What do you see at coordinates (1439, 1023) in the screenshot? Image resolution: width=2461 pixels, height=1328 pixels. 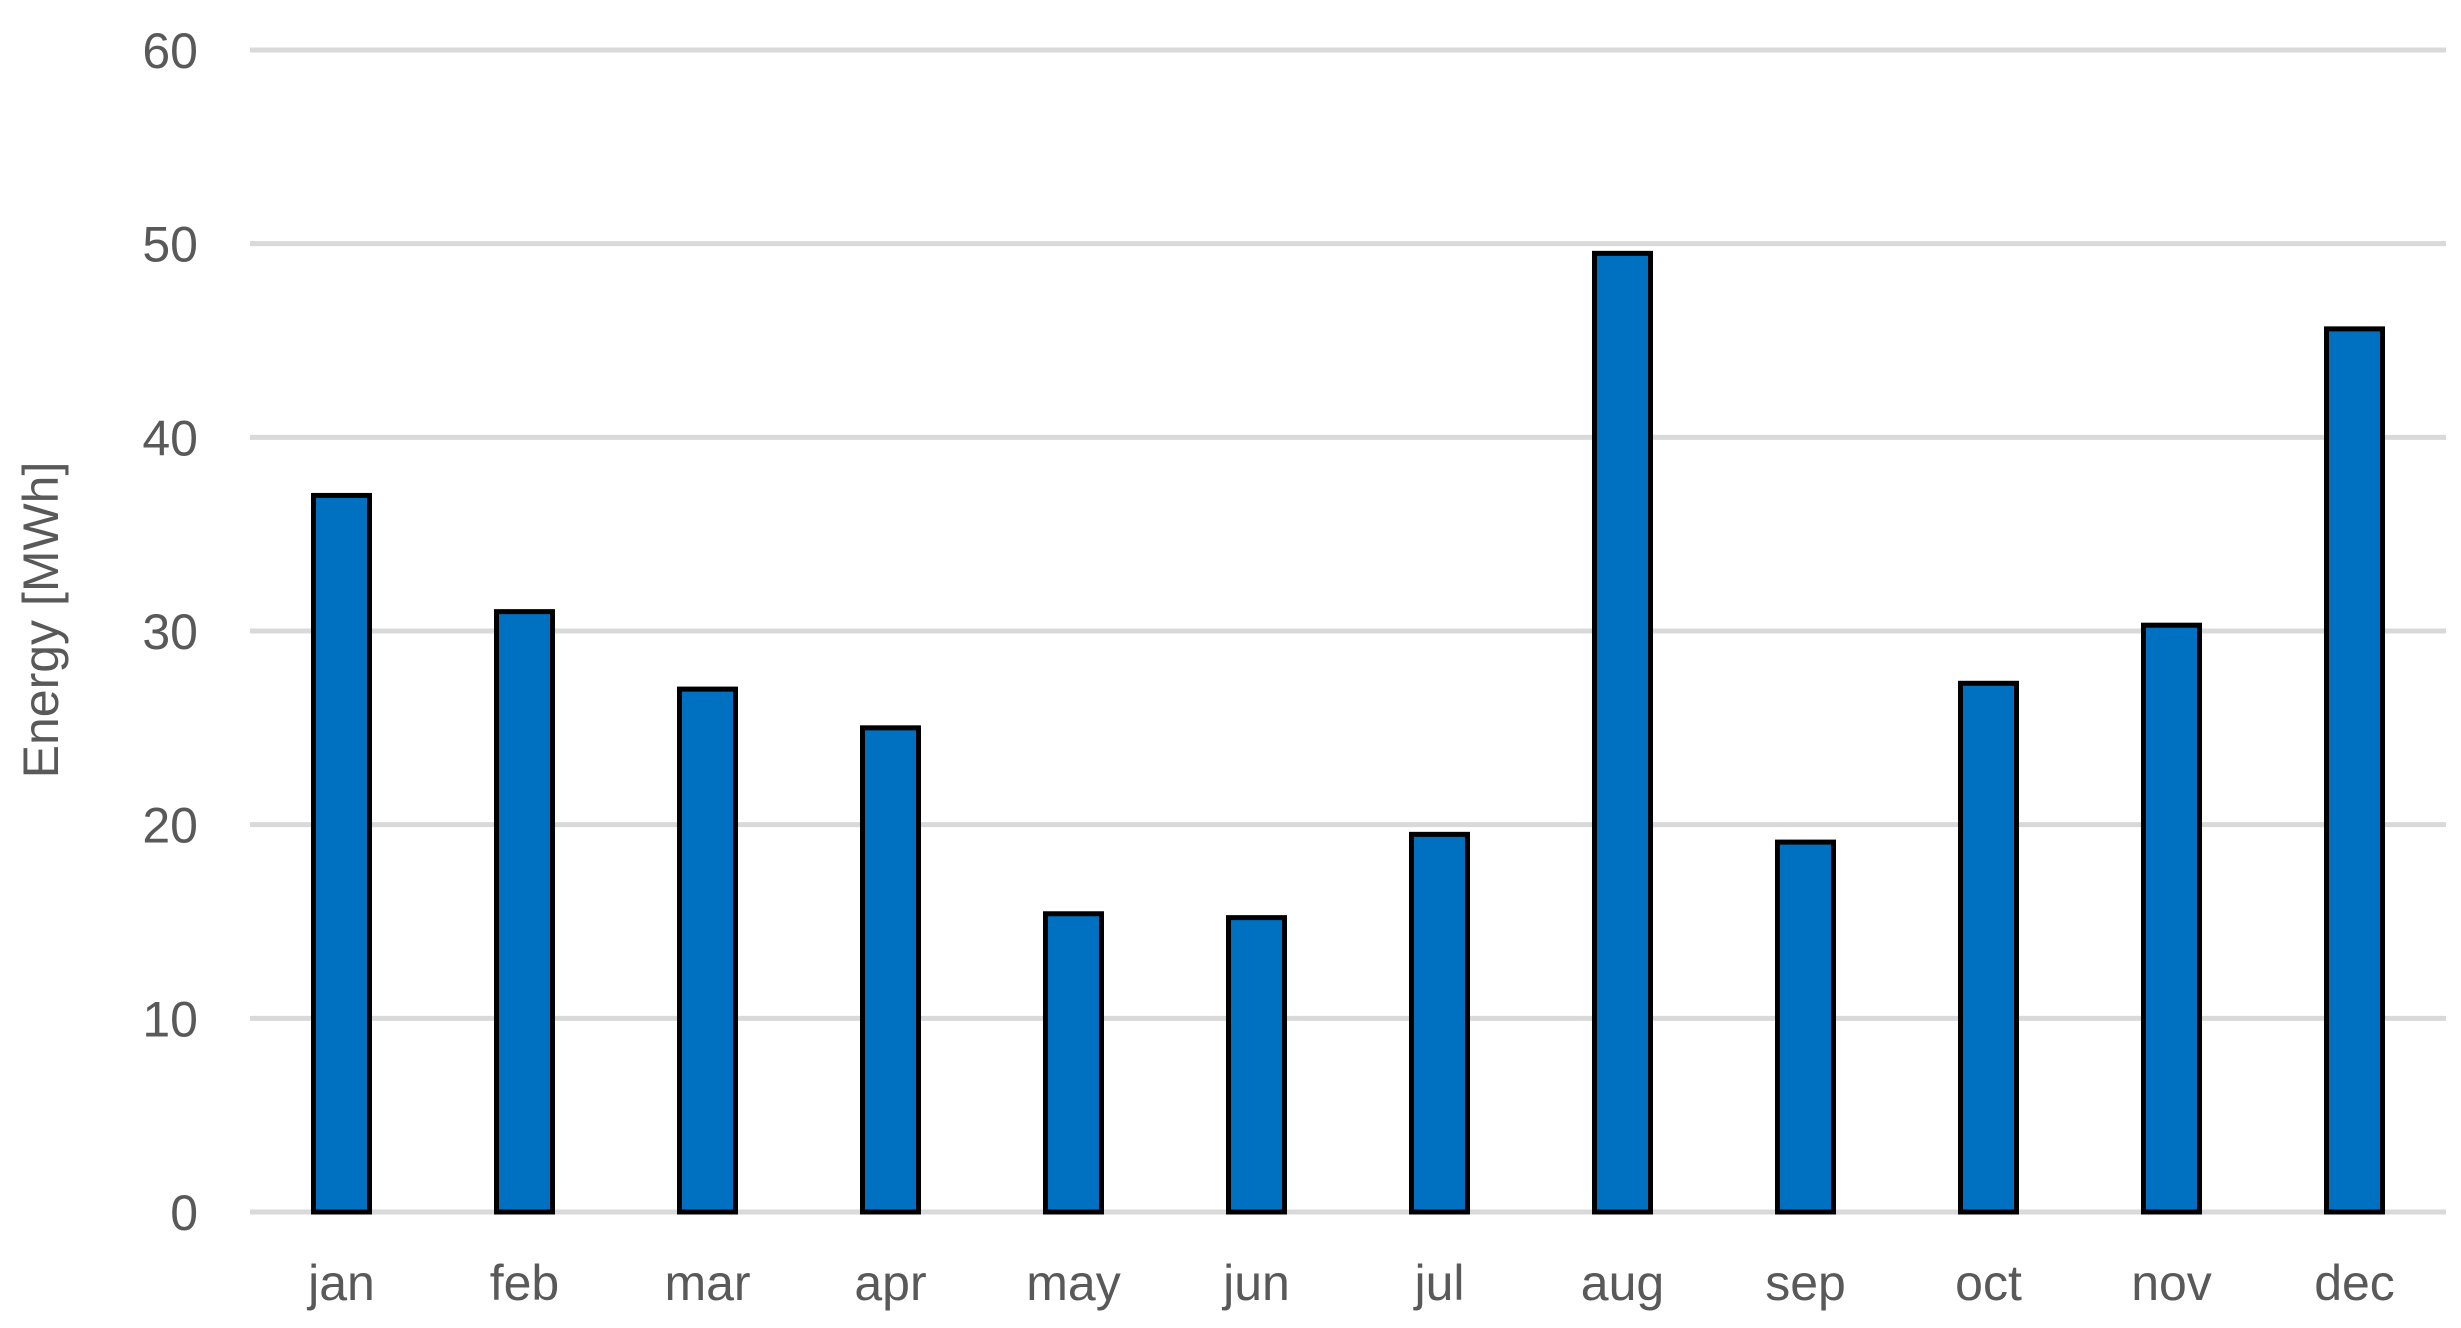 I see `bar-jul` at bounding box center [1439, 1023].